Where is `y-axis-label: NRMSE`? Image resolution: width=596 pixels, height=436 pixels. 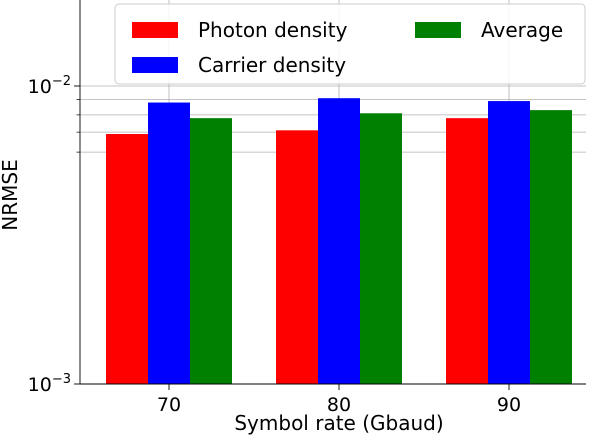 y-axis-label: NRMSE is located at coordinates (11, 194).